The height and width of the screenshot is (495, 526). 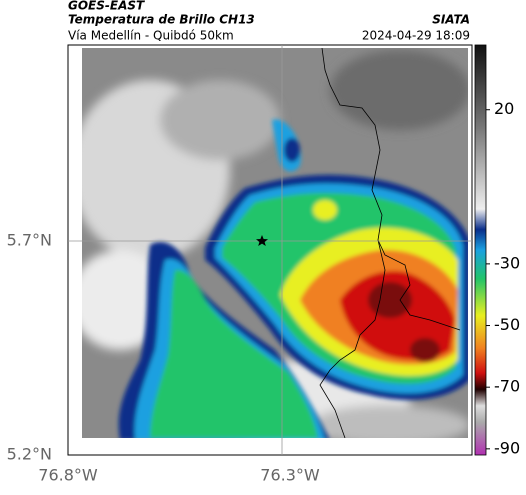 I want to click on satellite: GOES-EAST, so click(x=106, y=6).